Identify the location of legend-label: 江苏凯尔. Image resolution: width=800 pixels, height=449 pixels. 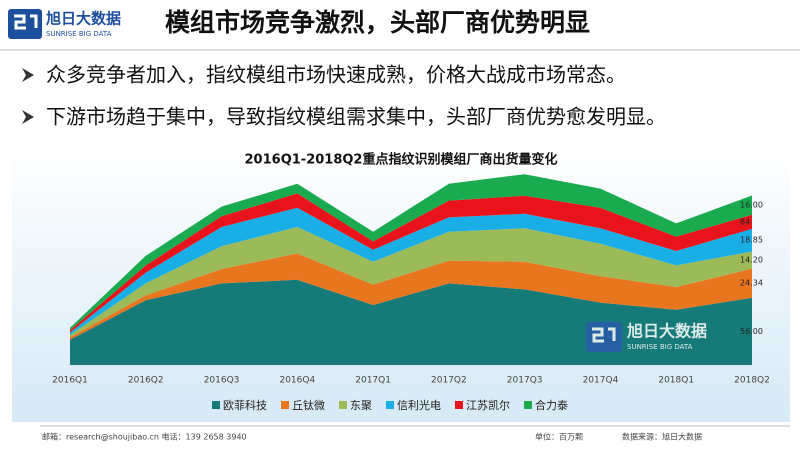
(488, 405).